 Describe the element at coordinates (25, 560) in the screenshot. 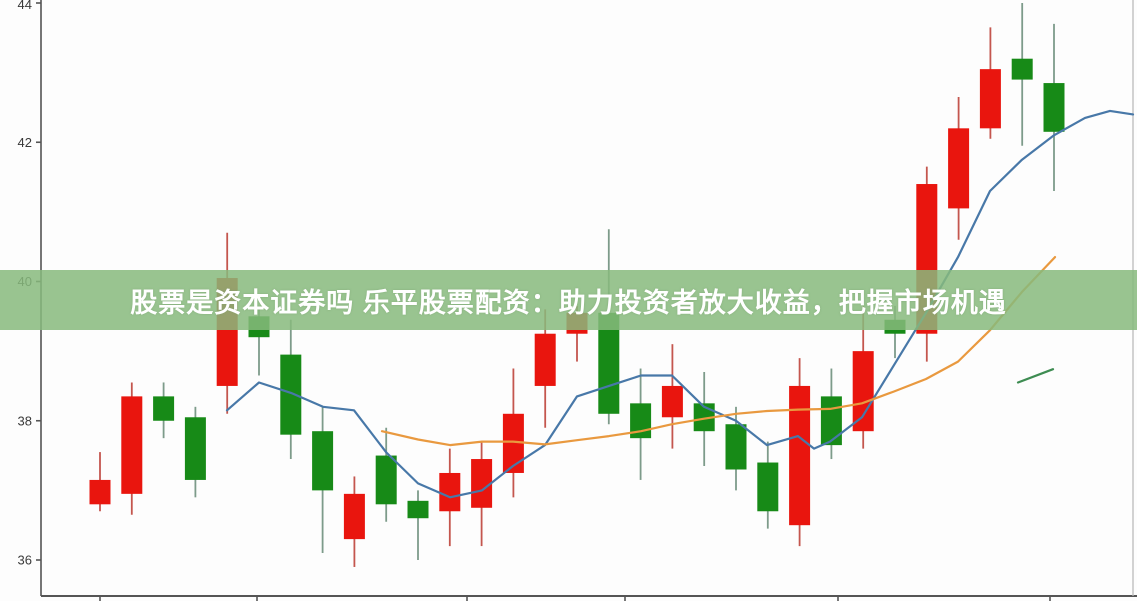

I see `y-tick-label: 36` at that location.